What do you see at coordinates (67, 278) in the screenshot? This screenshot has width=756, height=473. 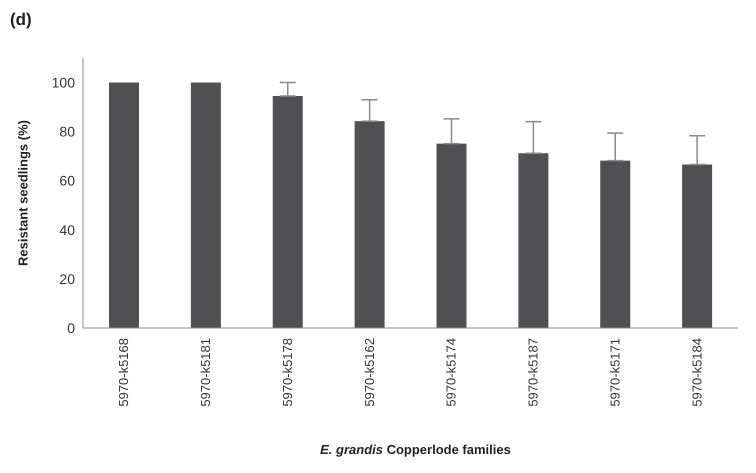 I see `y-tick-label: 20` at bounding box center [67, 278].